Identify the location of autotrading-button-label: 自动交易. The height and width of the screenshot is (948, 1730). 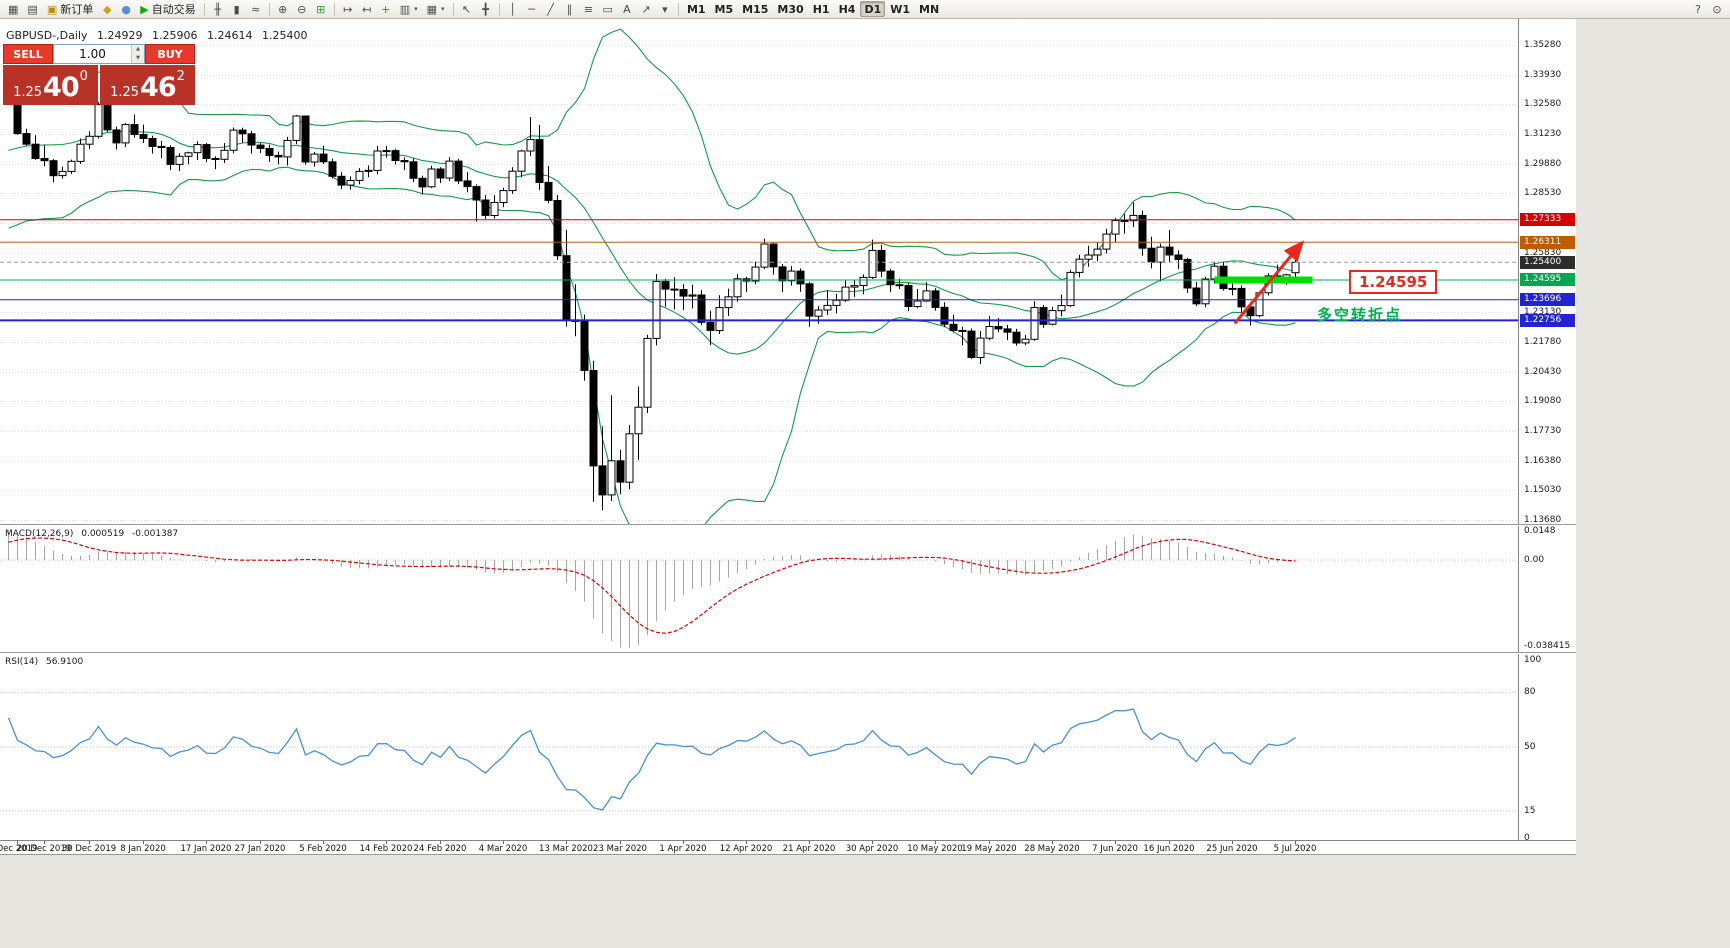
(173, 9).